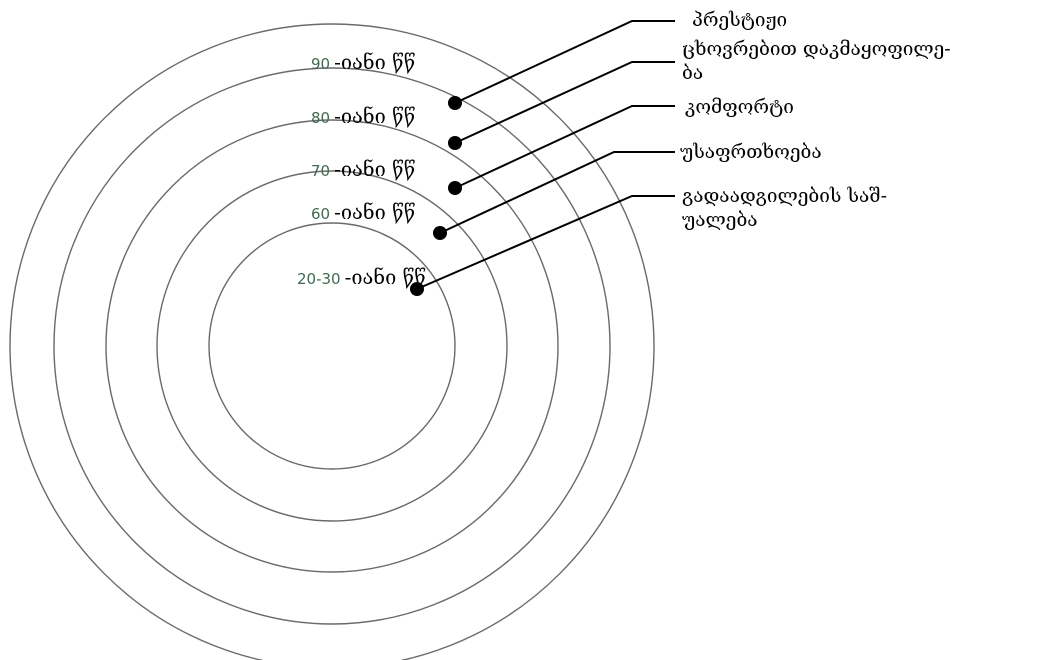 The width and height of the screenshot is (1038, 660). Describe the element at coordinates (455, 143) in the screenshot. I see `marker-dot-life-satisfaction` at that location.